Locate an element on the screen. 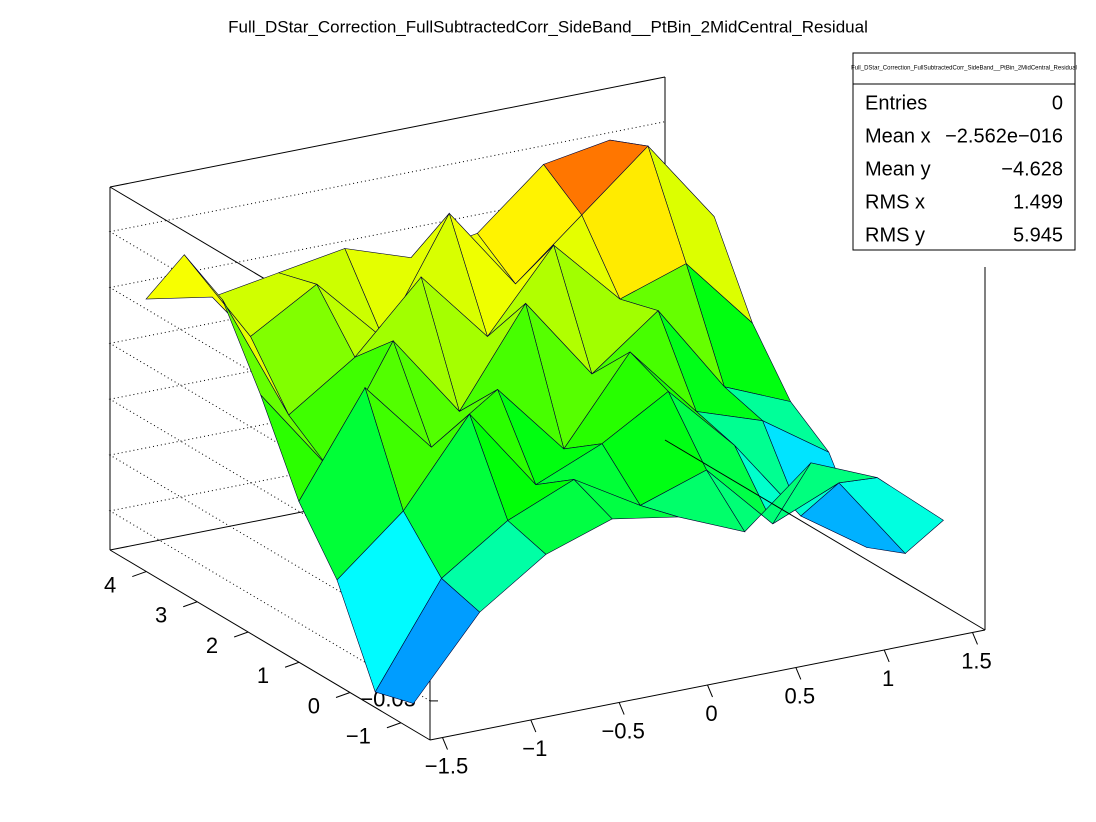 The height and width of the screenshot is (822, 1096). stats-label: Mean y is located at coordinates (898, 169).